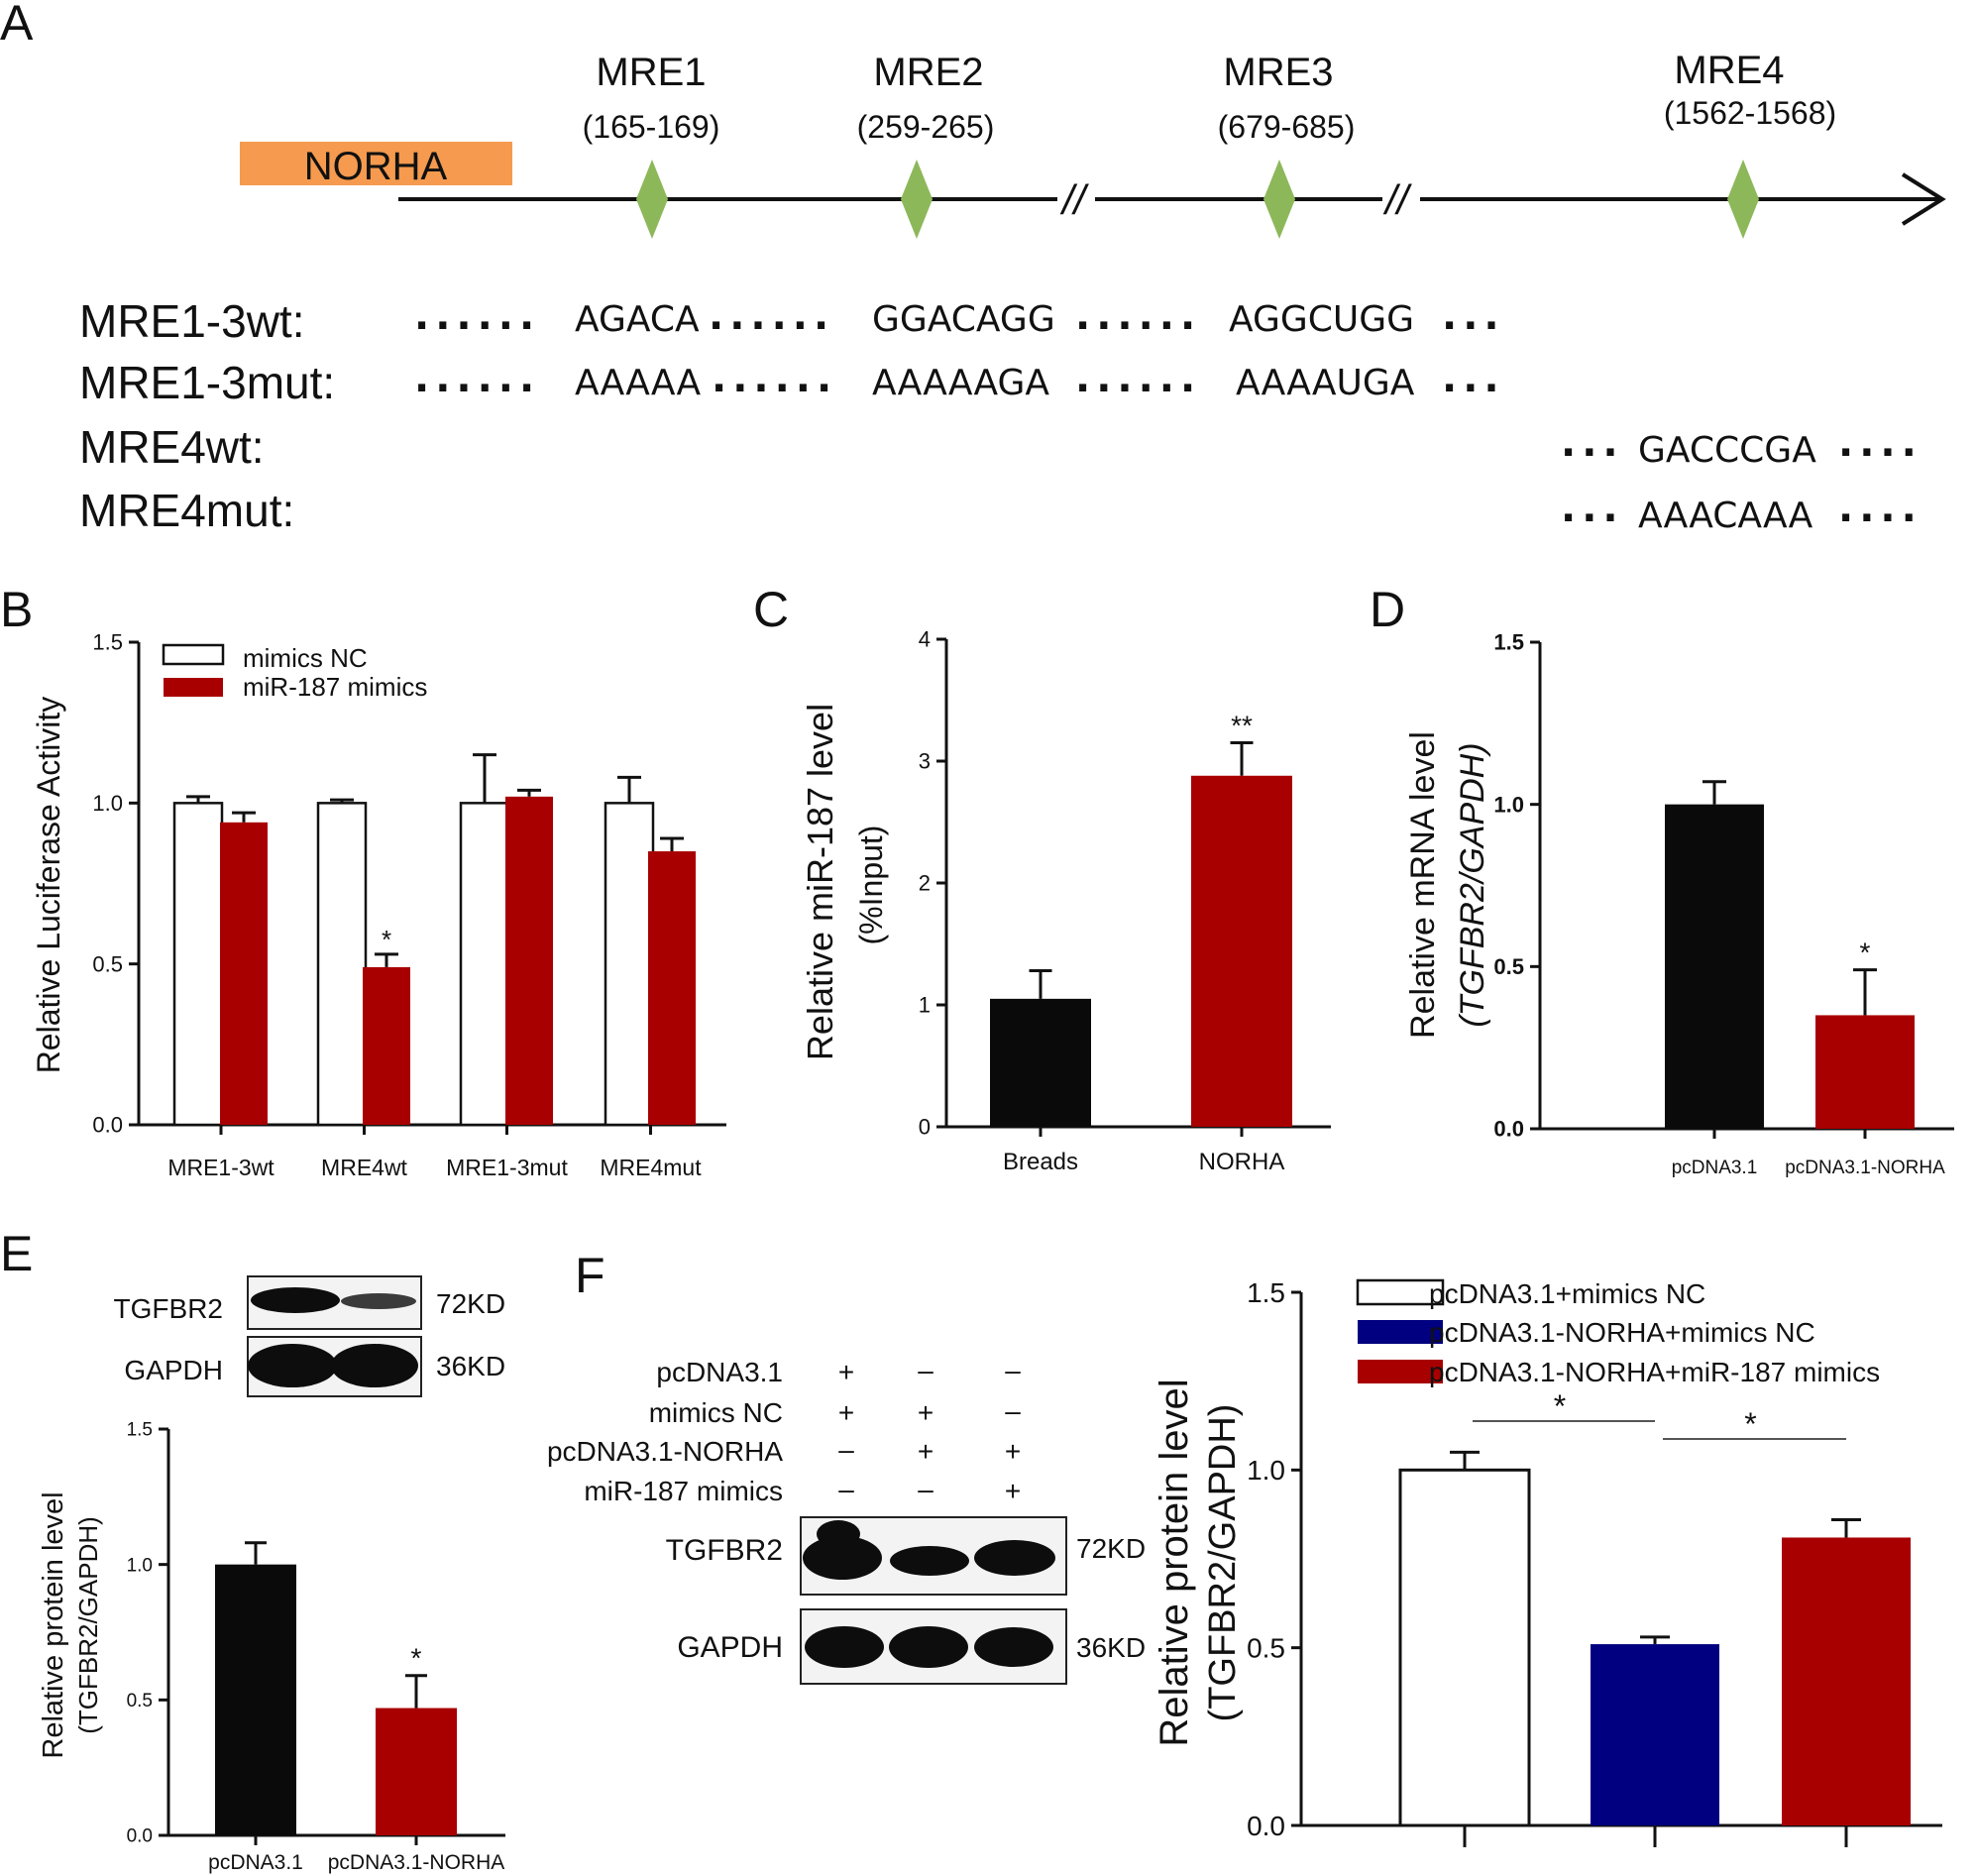 The width and height of the screenshot is (1977, 1876). Describe the element at coordinates (651, 127) in the screenshot. I see `site-range-mre1: (165-169)` at that location.